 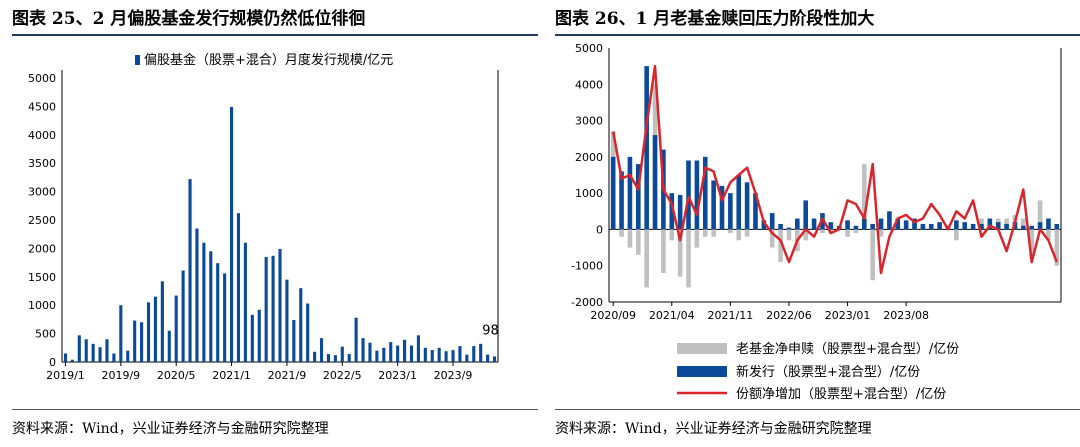 I want to click on left-y-tick-label: 2500, so click(x=42, y=220).